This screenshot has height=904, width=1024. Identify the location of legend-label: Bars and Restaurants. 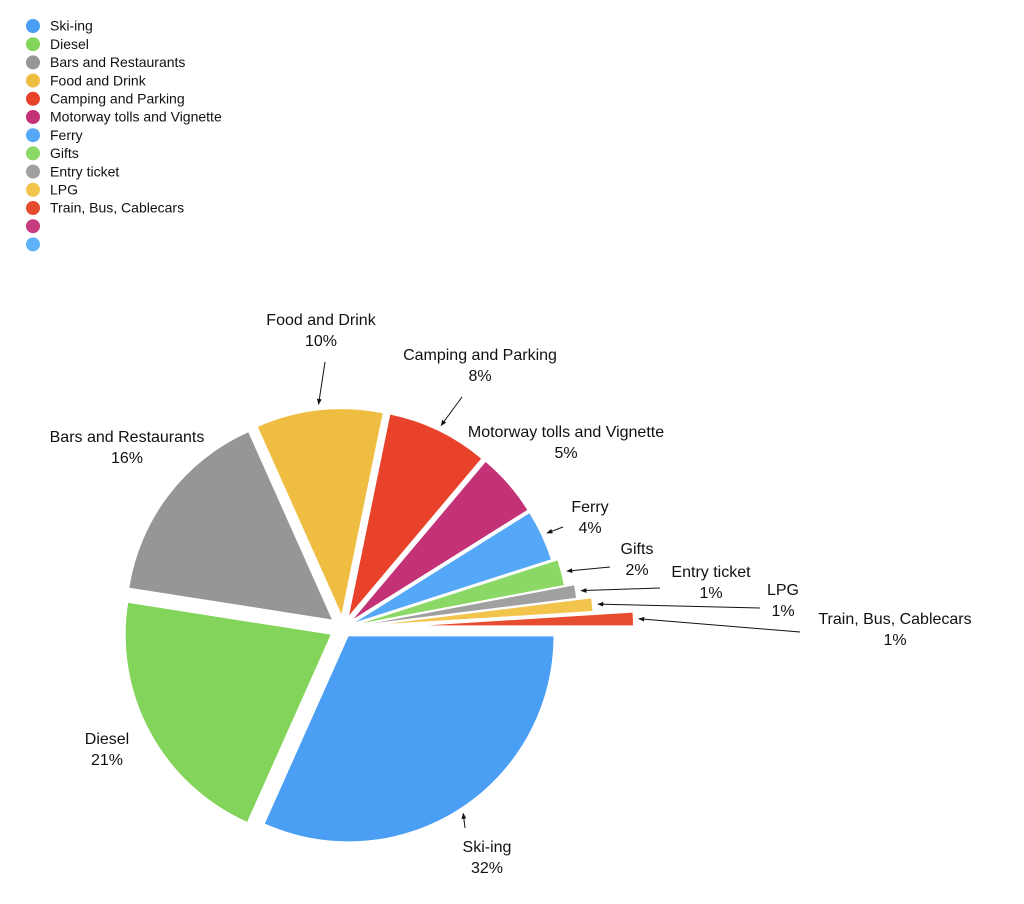
(117, 62).